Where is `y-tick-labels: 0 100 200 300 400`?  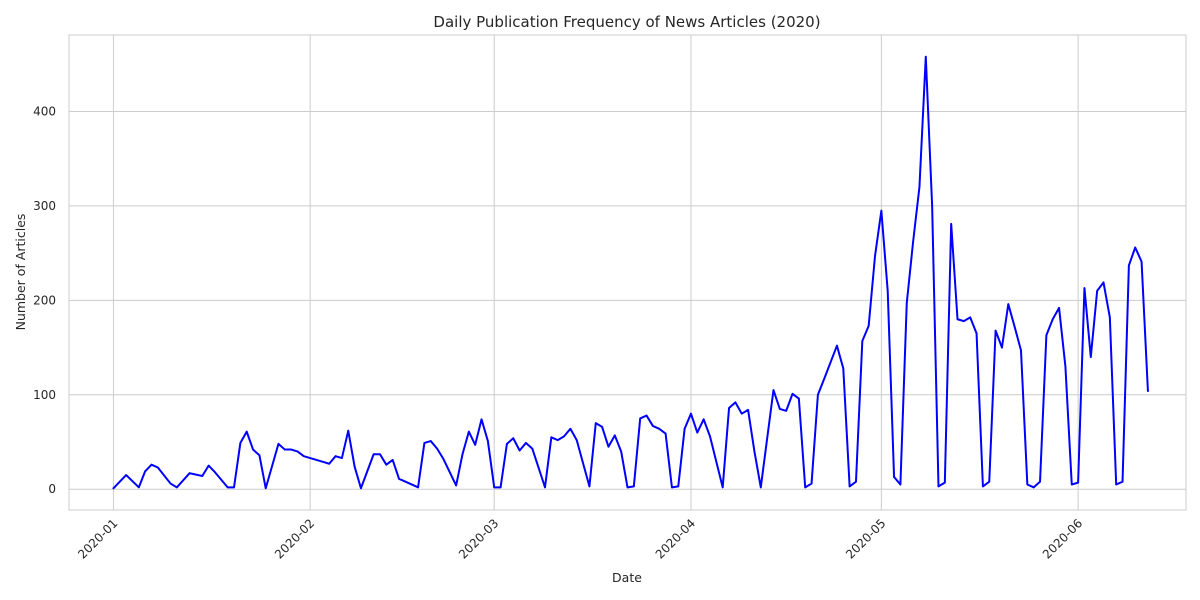
y-tick-labels: 0 100 200 300 400 is located at coordinates (44, 300).